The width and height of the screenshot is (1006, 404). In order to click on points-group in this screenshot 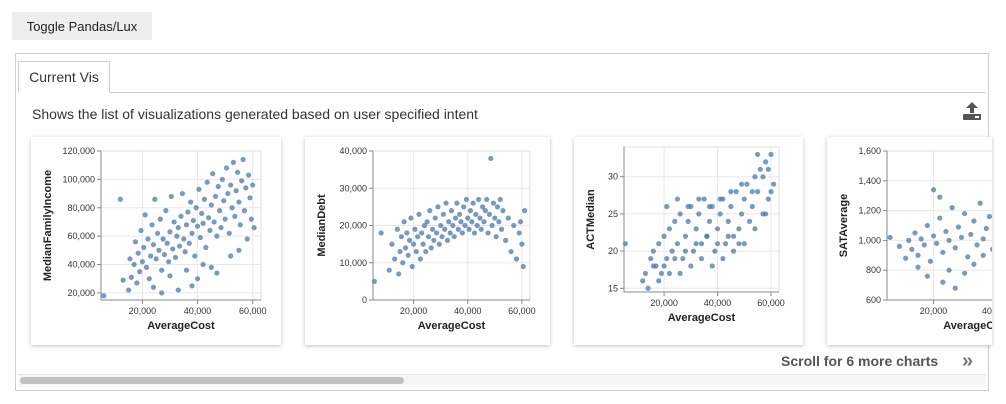, I will do `click(449, 219)`.